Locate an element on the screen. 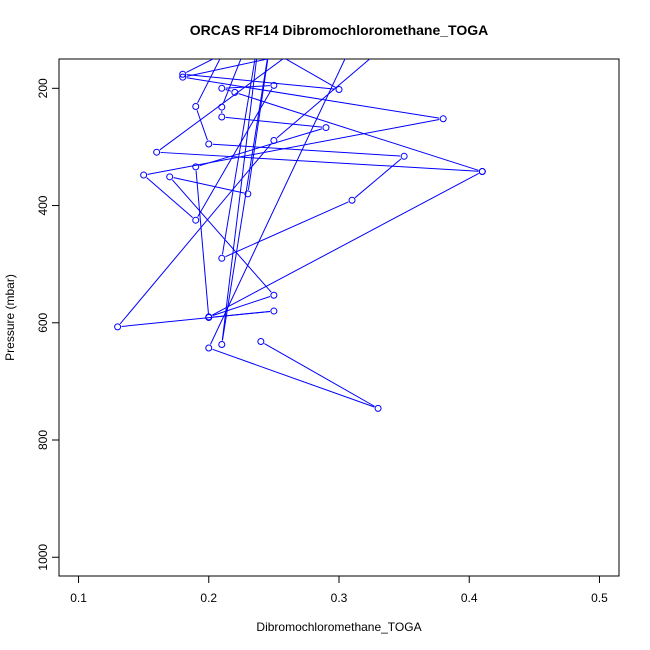  y-axis: 200 400 600 800 1000 is located at coordinates (48, 324).